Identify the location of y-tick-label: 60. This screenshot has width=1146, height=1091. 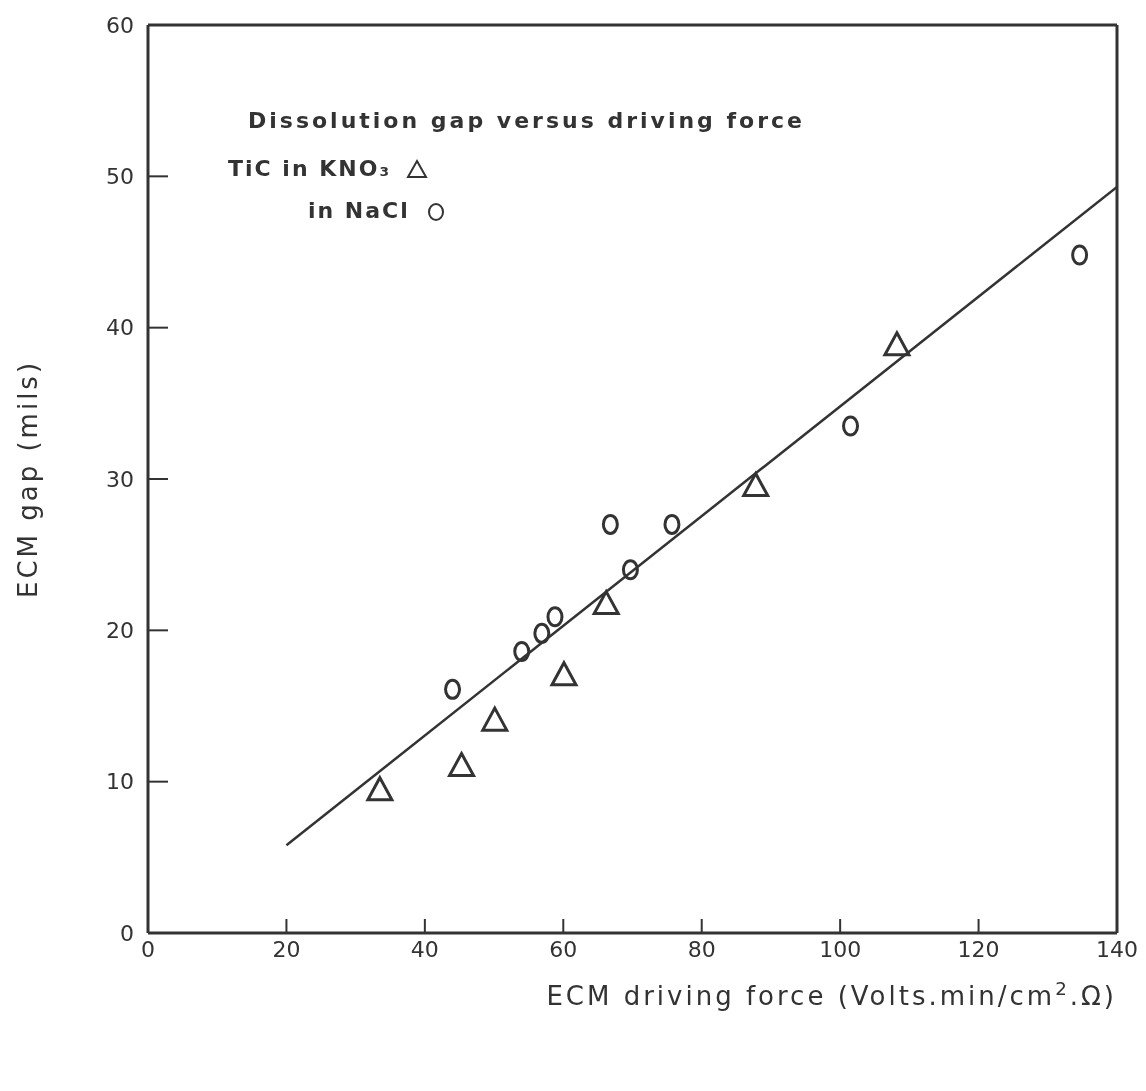
(120, 25).